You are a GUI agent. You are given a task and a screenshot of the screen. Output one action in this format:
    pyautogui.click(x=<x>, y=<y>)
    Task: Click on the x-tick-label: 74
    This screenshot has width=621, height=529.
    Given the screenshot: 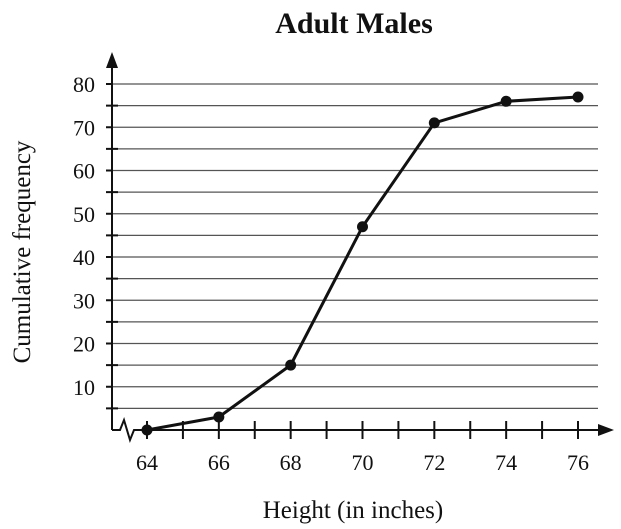 What is the action you would take?
    pyautogui.click(x=506, y=462)
    